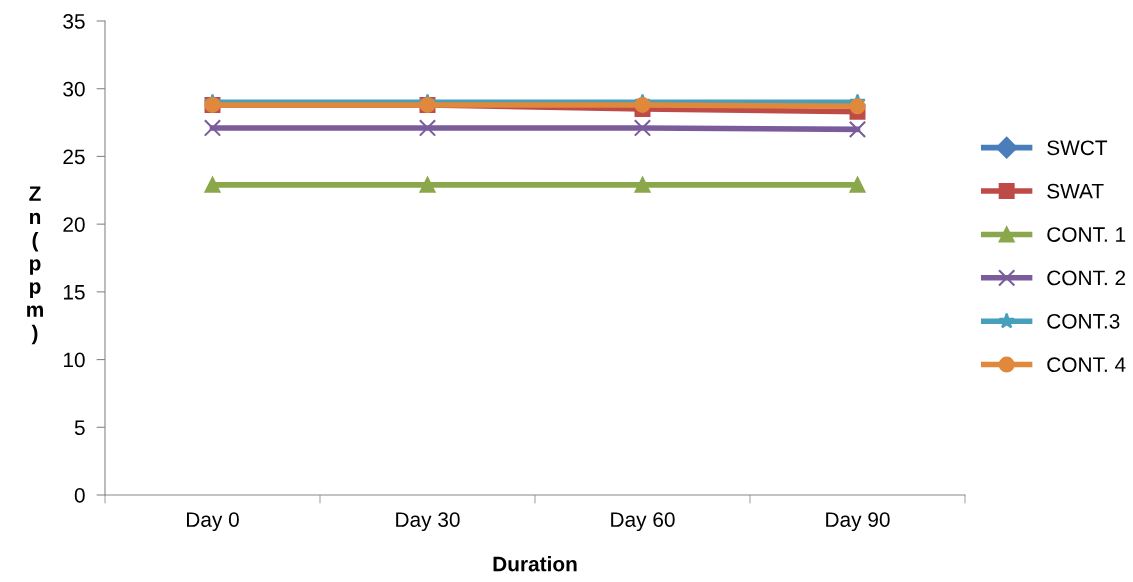 Image resolution: width=1133 pixels, height=582 pixels. Describe the element at coordinates (74, 224) in the screenshot. I see `y-tick-label: 20` at that location.